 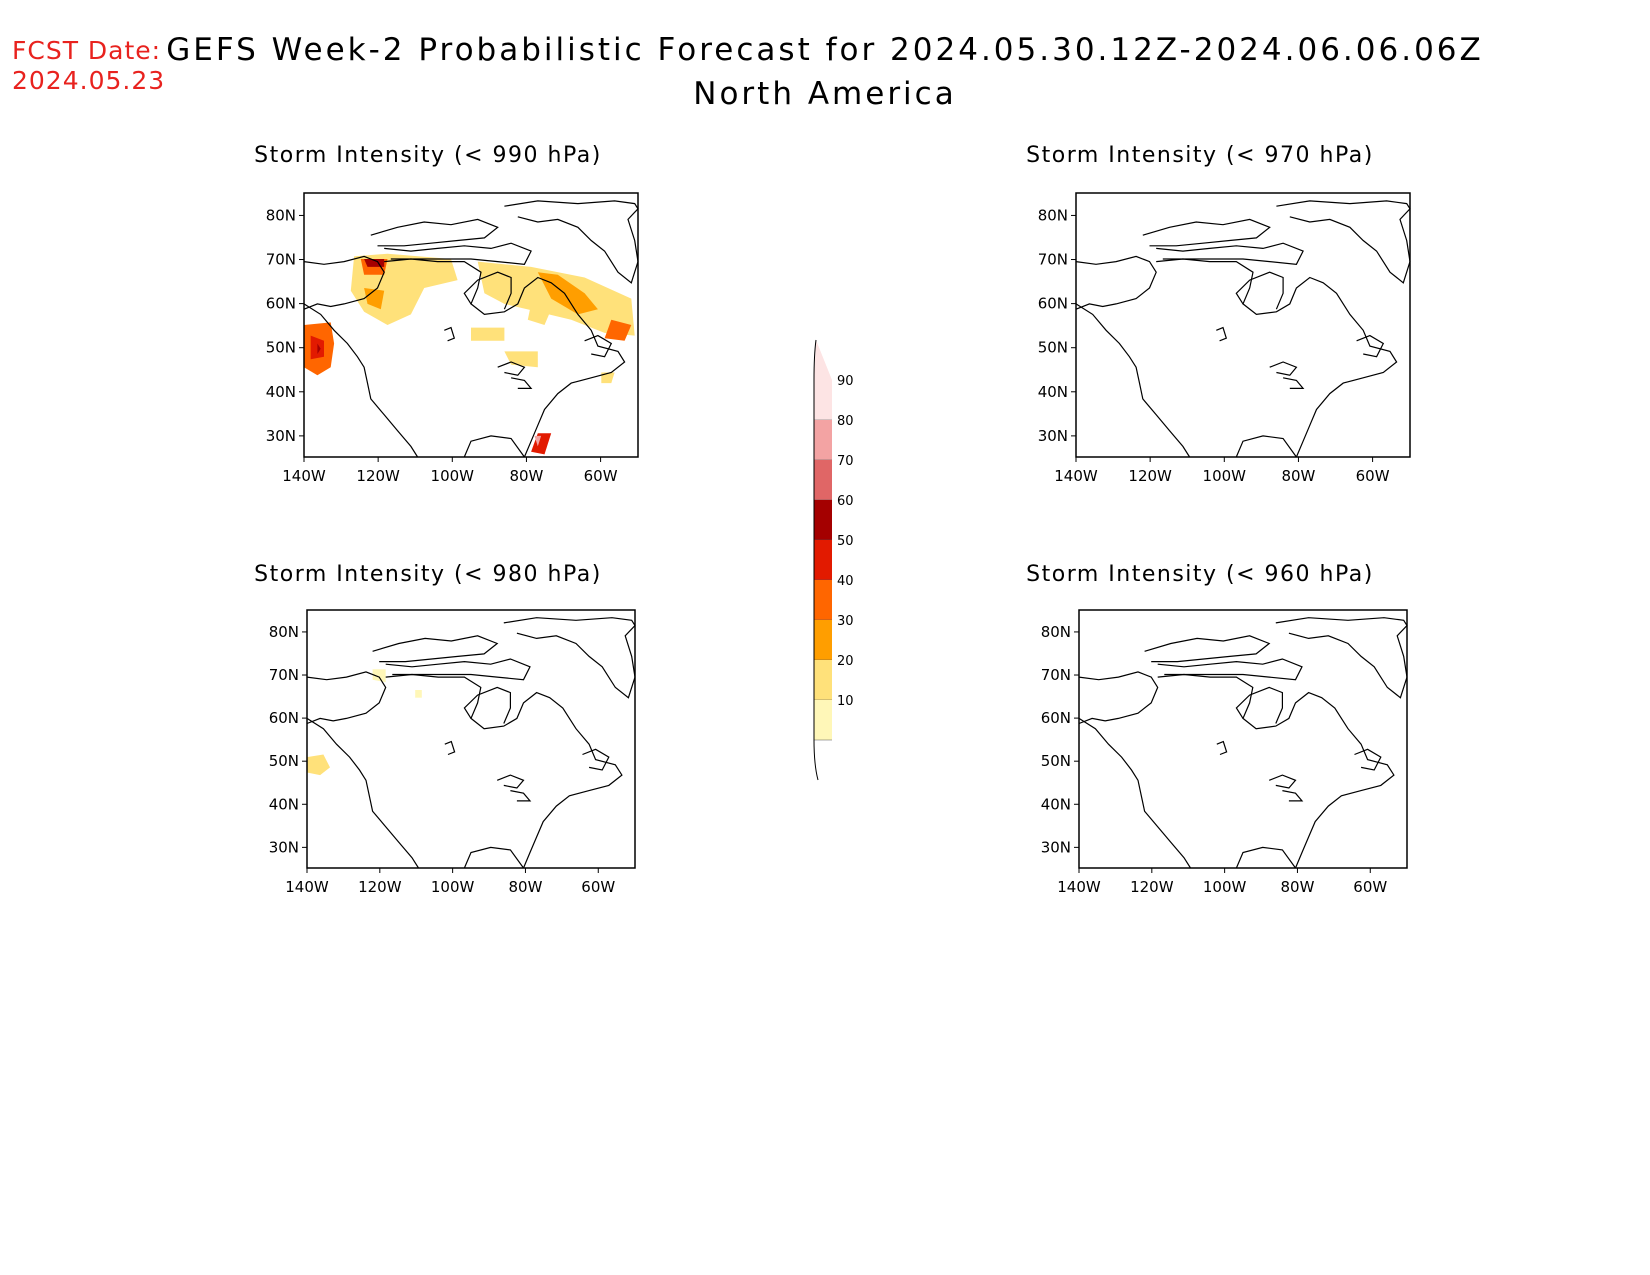 I want to click on p970-lat-tick-label: 60N, so click(x=1053, y=304).